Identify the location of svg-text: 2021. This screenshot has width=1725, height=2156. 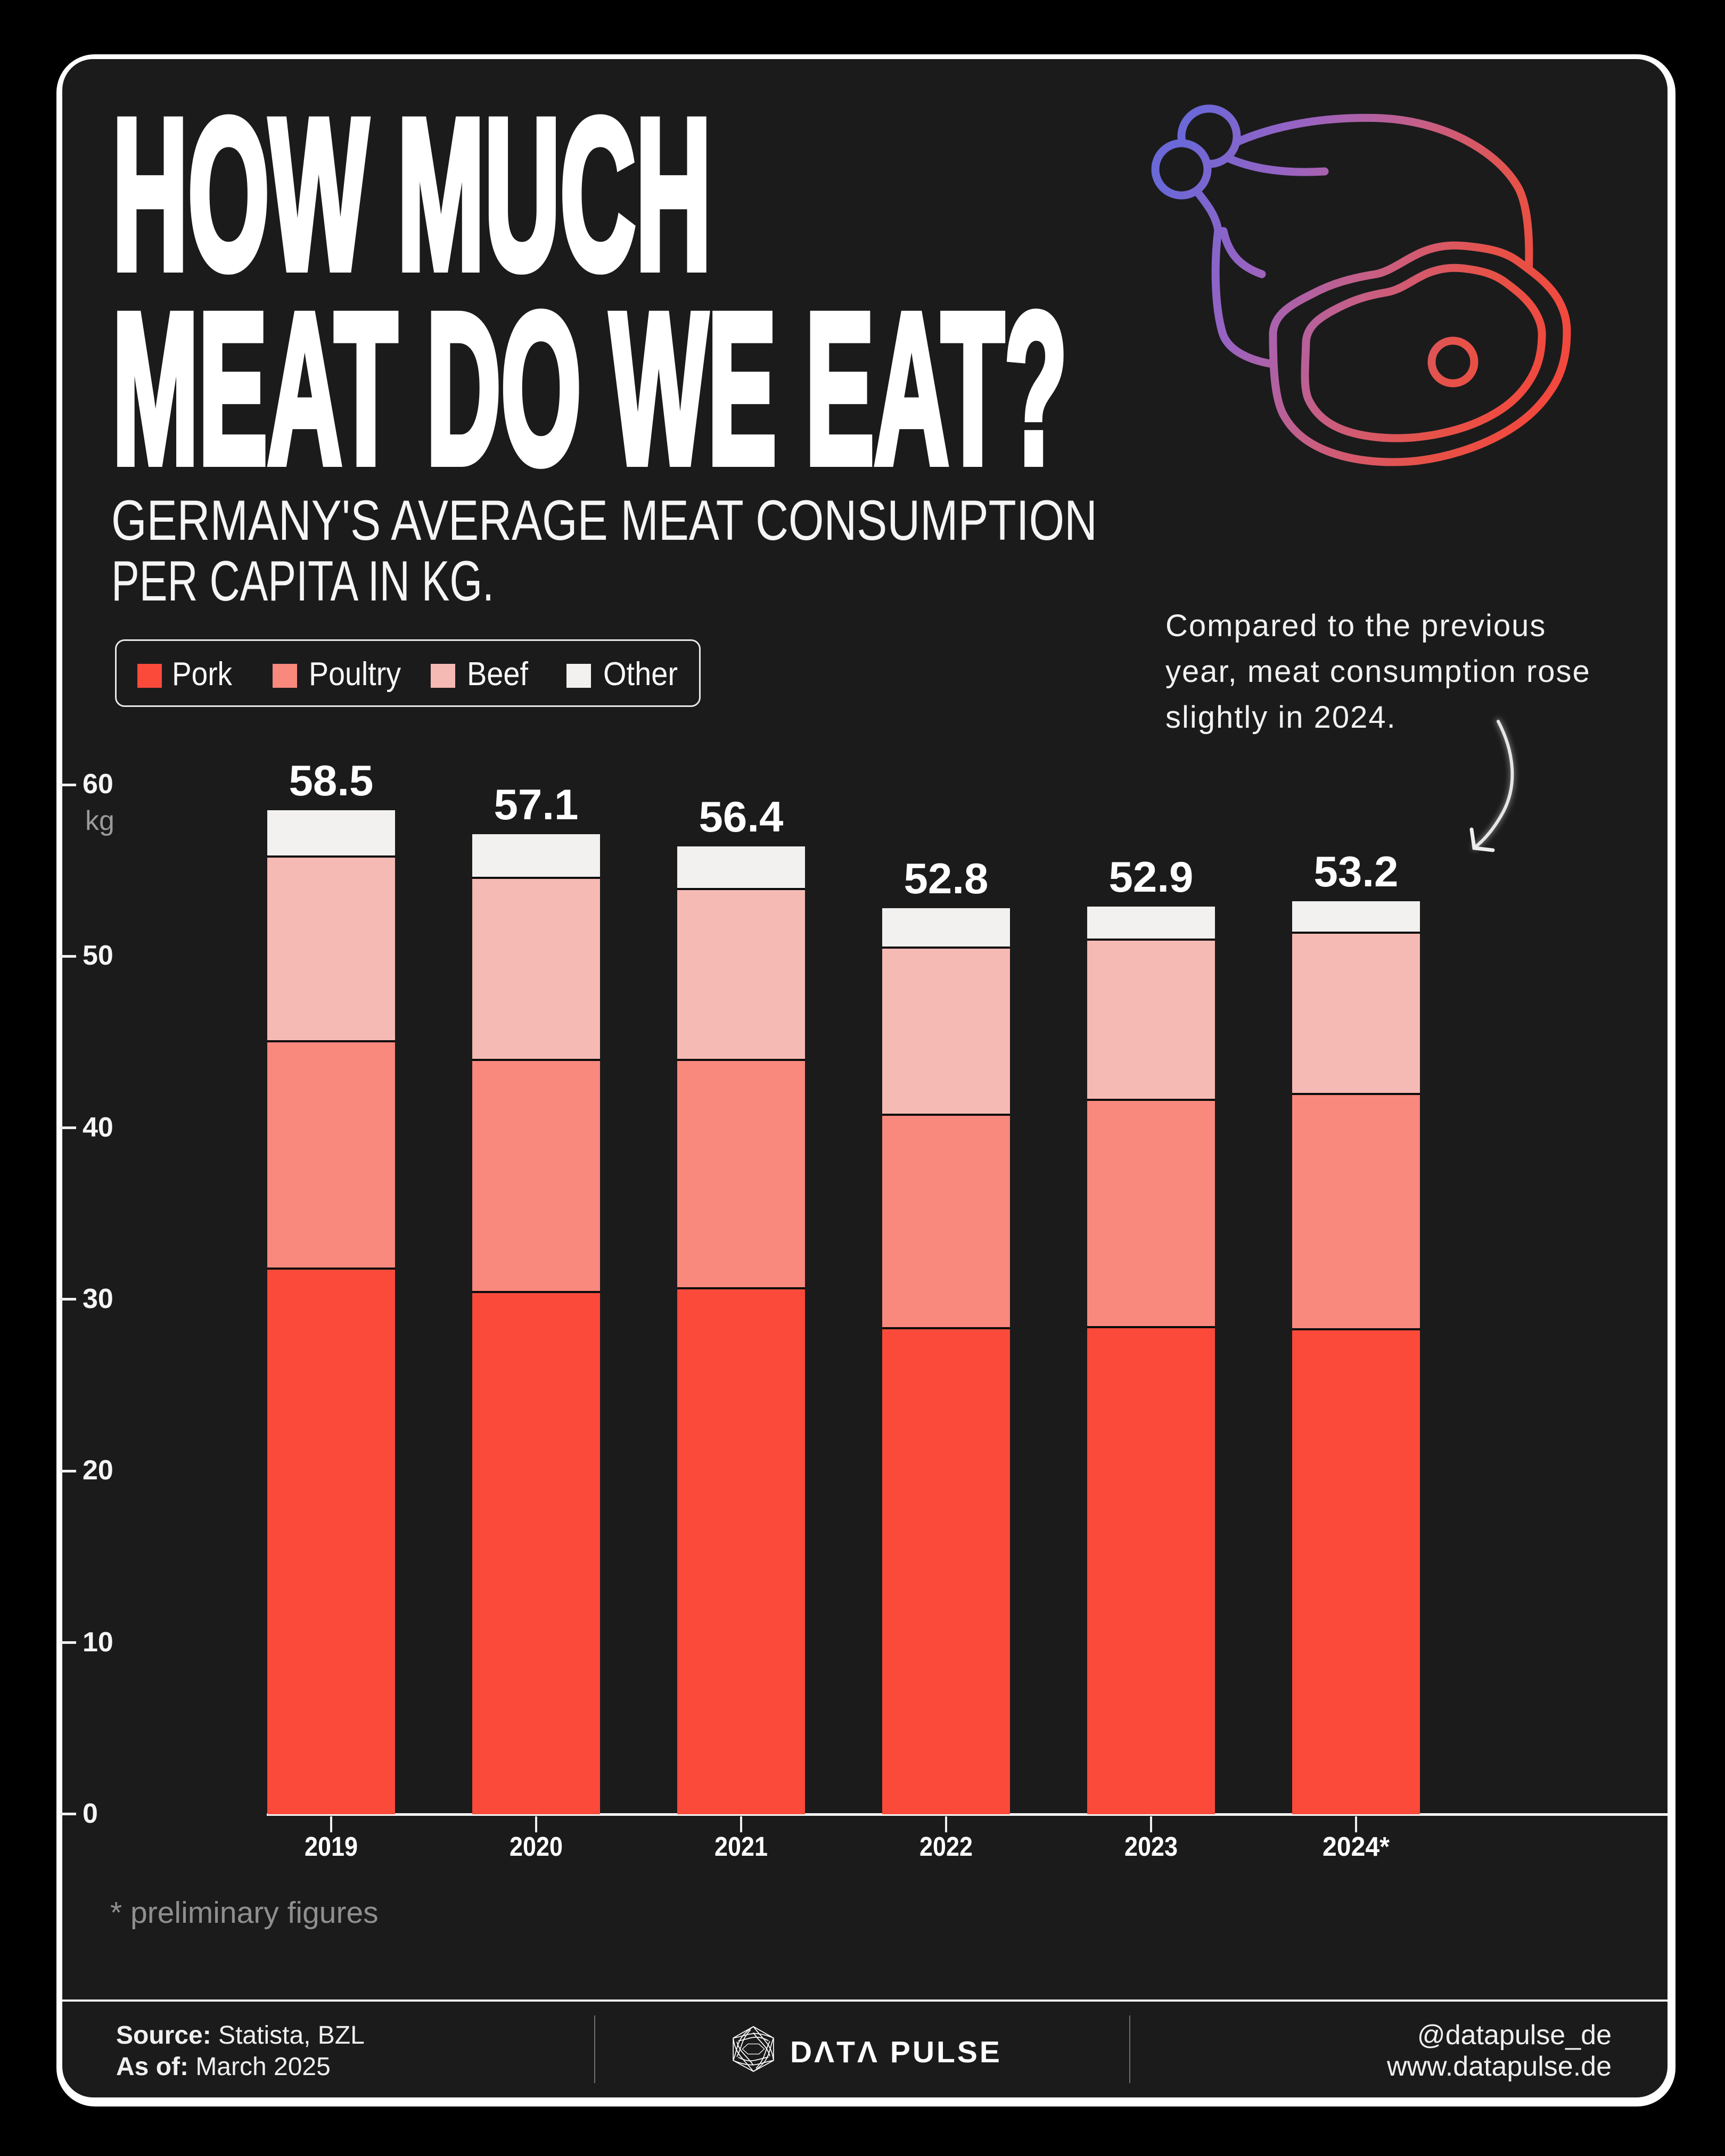
(741, 1846).